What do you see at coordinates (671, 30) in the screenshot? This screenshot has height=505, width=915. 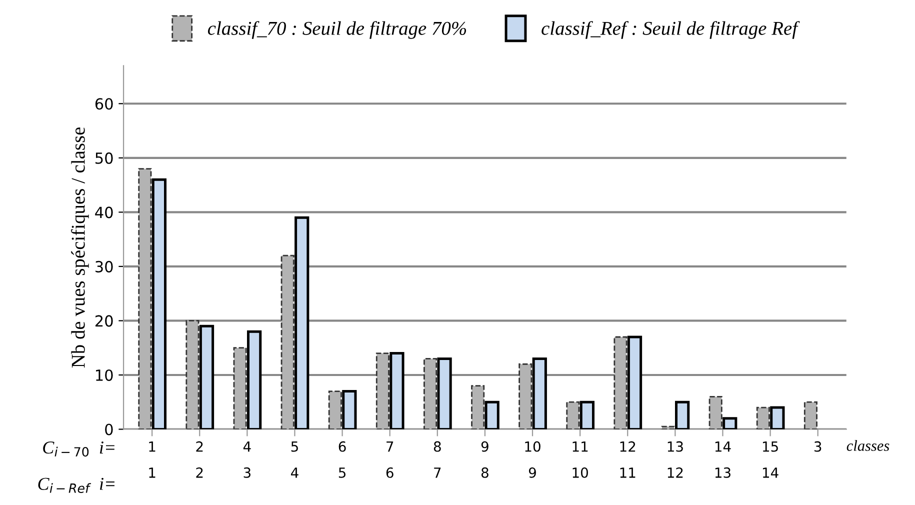 I see `legend-label: classif_Ref : Seuil de filtrage Ref` at bounding box center [671, 30].